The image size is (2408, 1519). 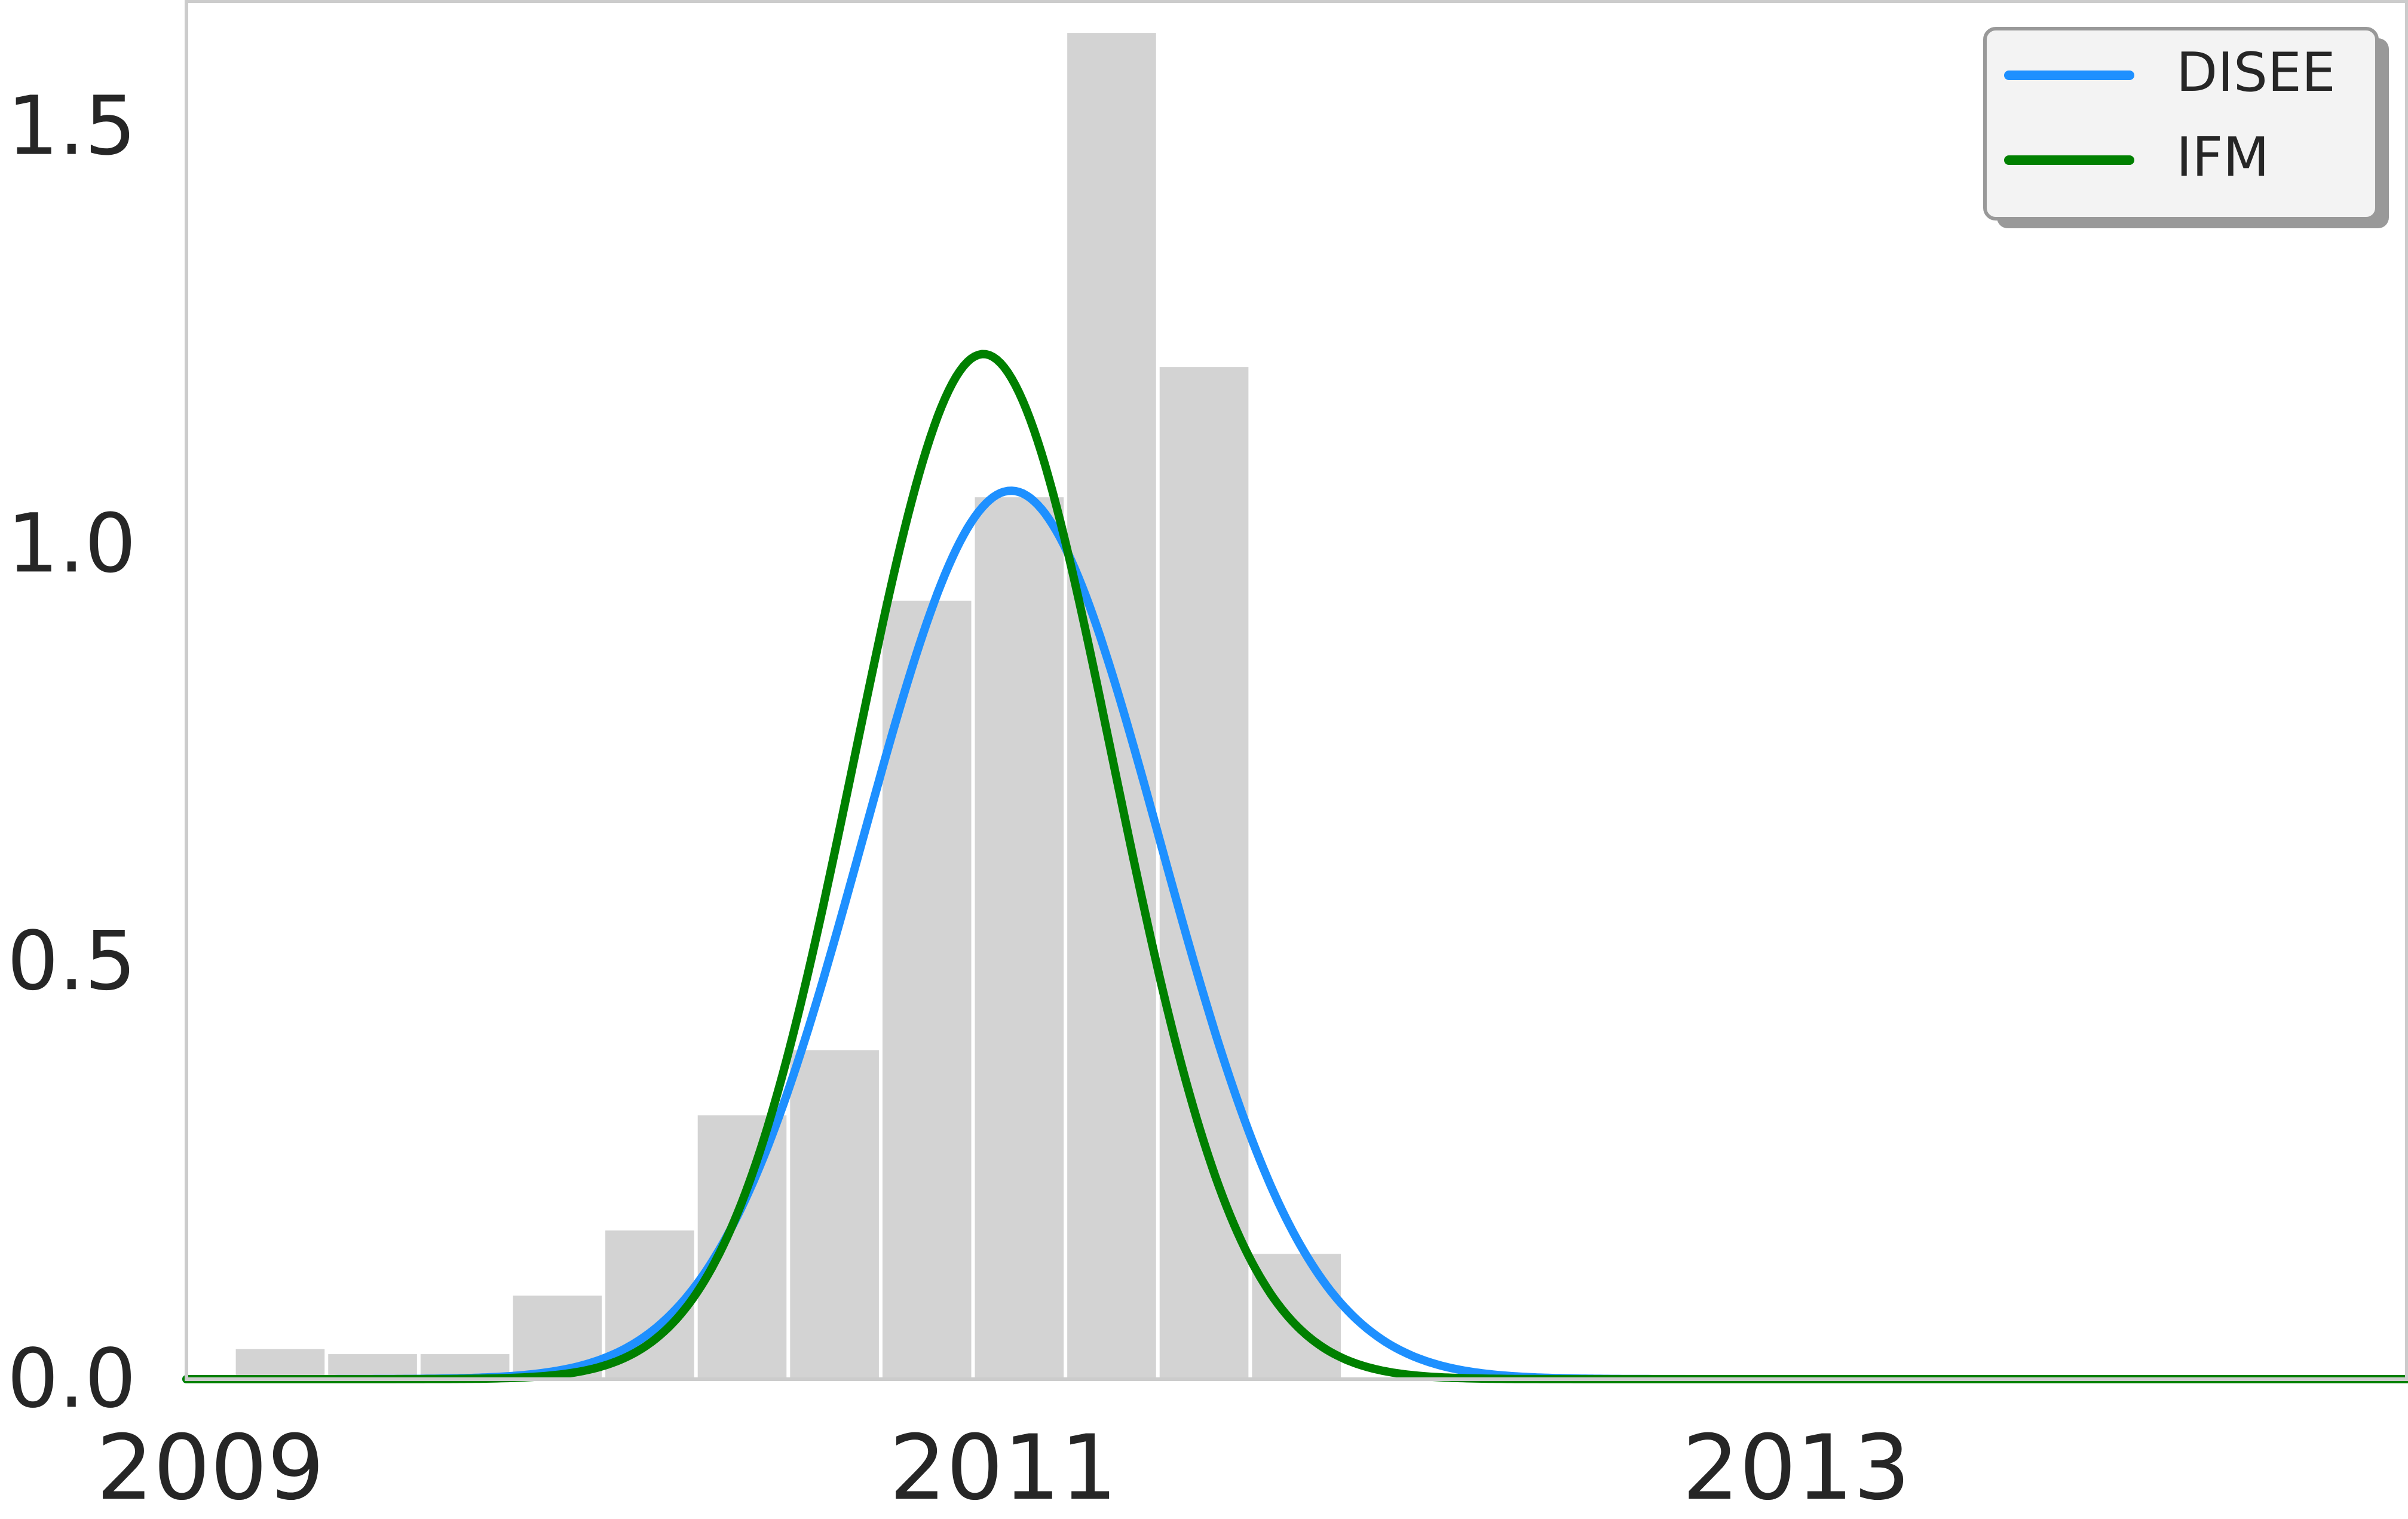 I want to click on legend-label-disee: DISEE, so click(x=2256, y=72).